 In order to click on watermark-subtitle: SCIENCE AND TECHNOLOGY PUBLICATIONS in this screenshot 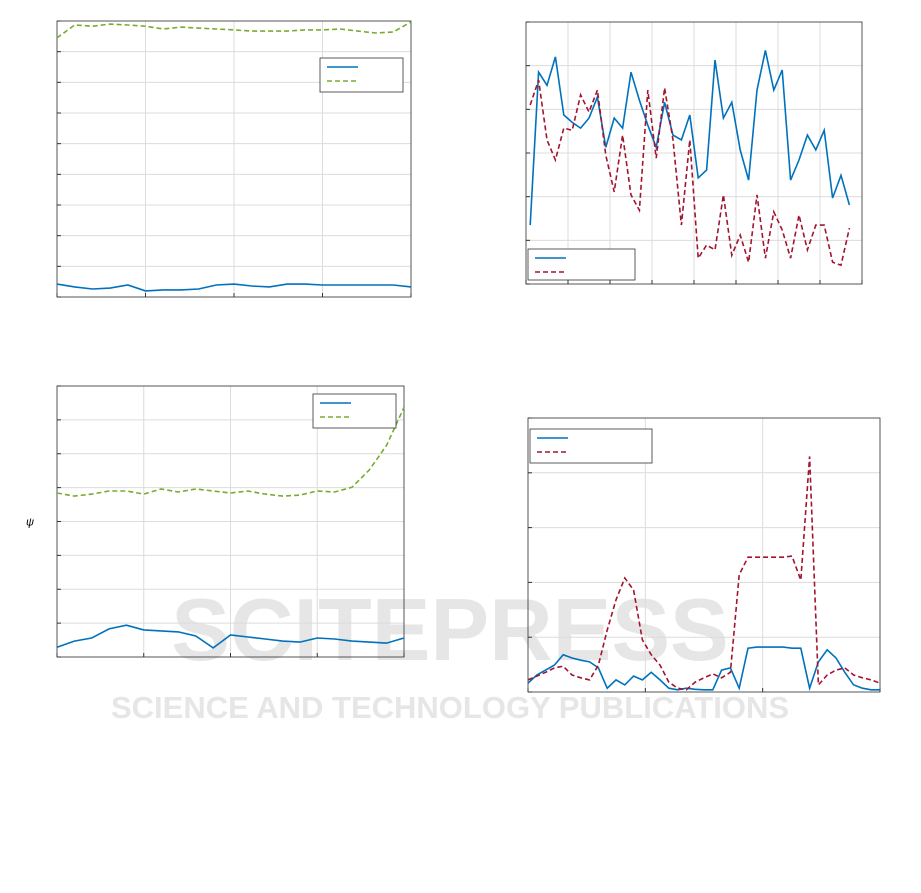, I will do `click(450, 707)`.